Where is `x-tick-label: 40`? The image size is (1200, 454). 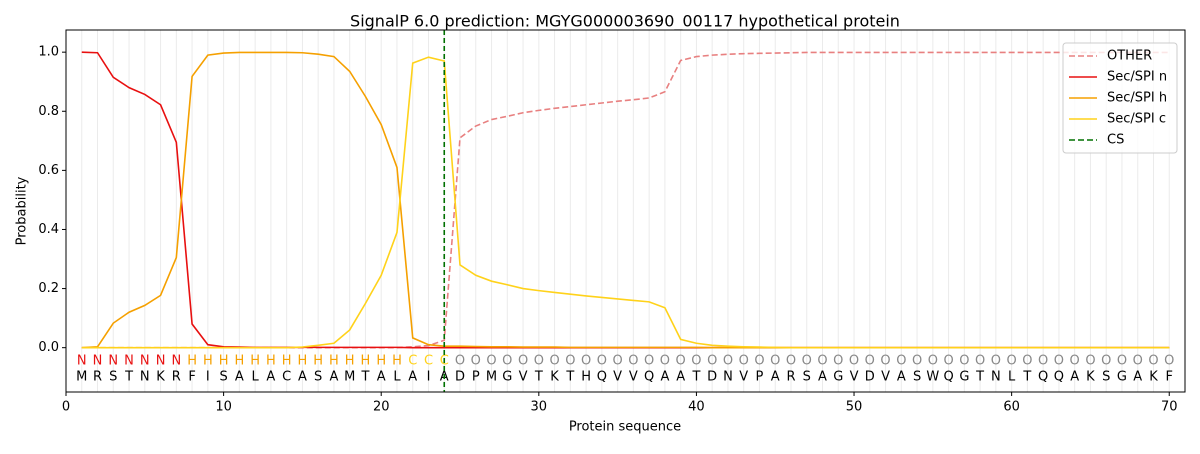 x-tick-label: 40 is located at coordinates (696, 407).